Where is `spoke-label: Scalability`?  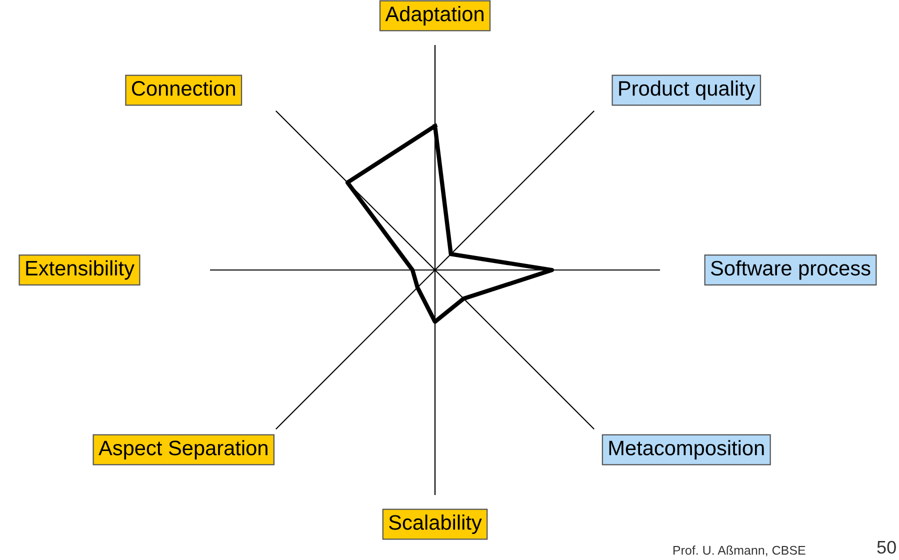 spoke-label: Scalability is located at coordinates (435, 524).